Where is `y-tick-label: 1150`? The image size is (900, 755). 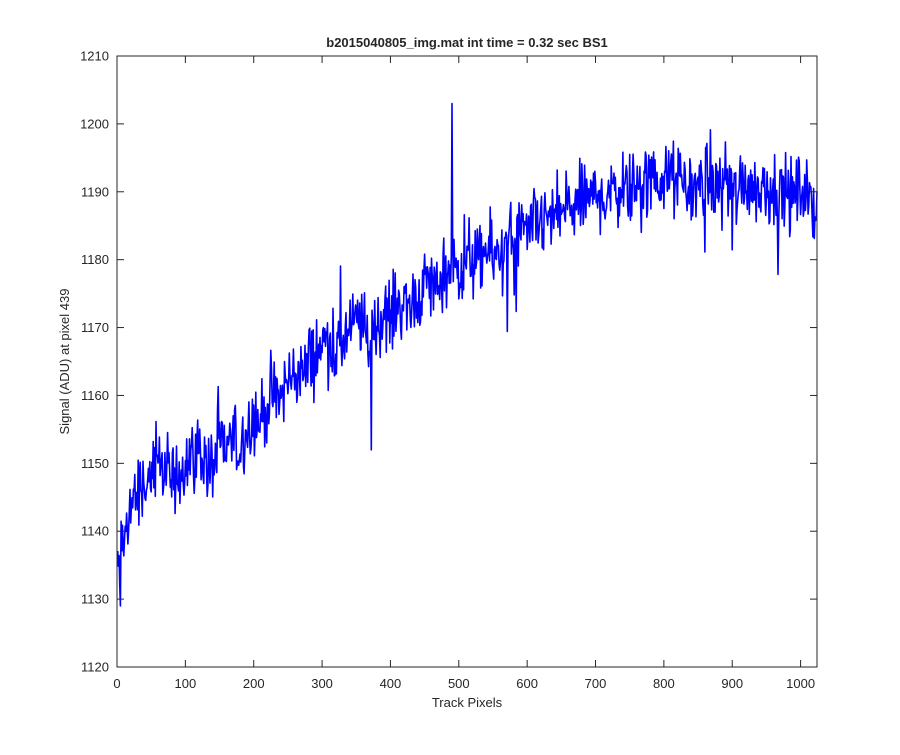 y-tick-label: 1150 is located at coordinates (95, 463).